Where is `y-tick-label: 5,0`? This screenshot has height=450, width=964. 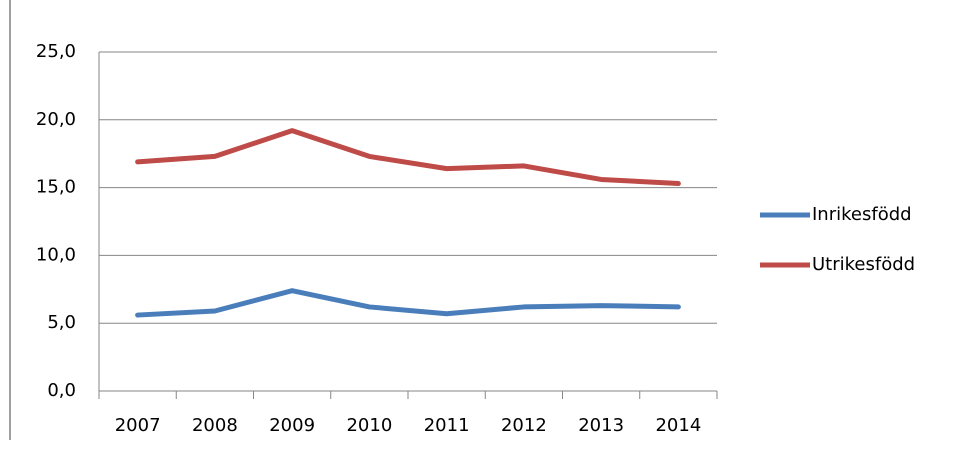 y-tick-label: 5,0 is located at coordinates (61, 322).